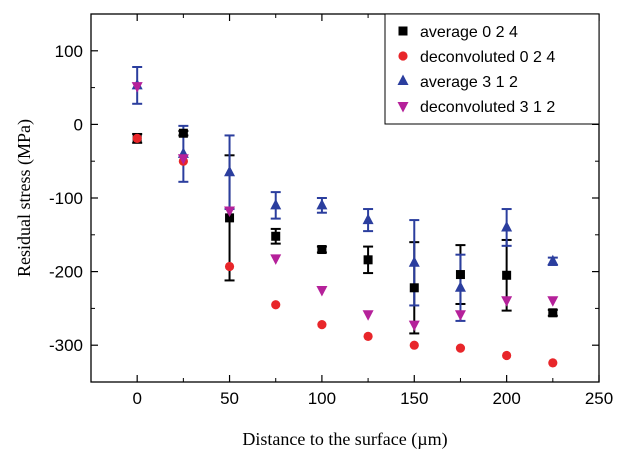 The width and height of the screenshot is (617, 453). What do you see at coordinates (66, 345) in the screenshot?
I see `y-tick-label: -300` at bounding box center [66, 345].